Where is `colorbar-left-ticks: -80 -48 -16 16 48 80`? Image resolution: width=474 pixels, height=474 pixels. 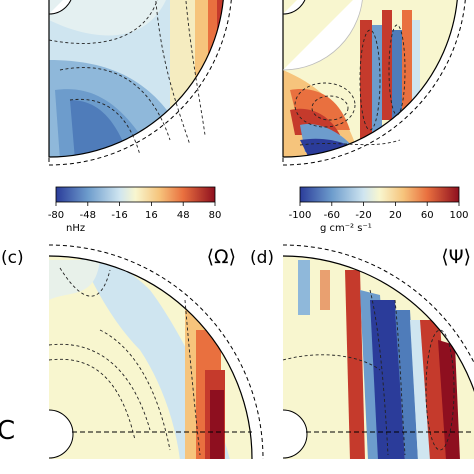
colorbar-left-ticks: -80 -48 -16 16 48 80 is located at coordinates (135, 211).